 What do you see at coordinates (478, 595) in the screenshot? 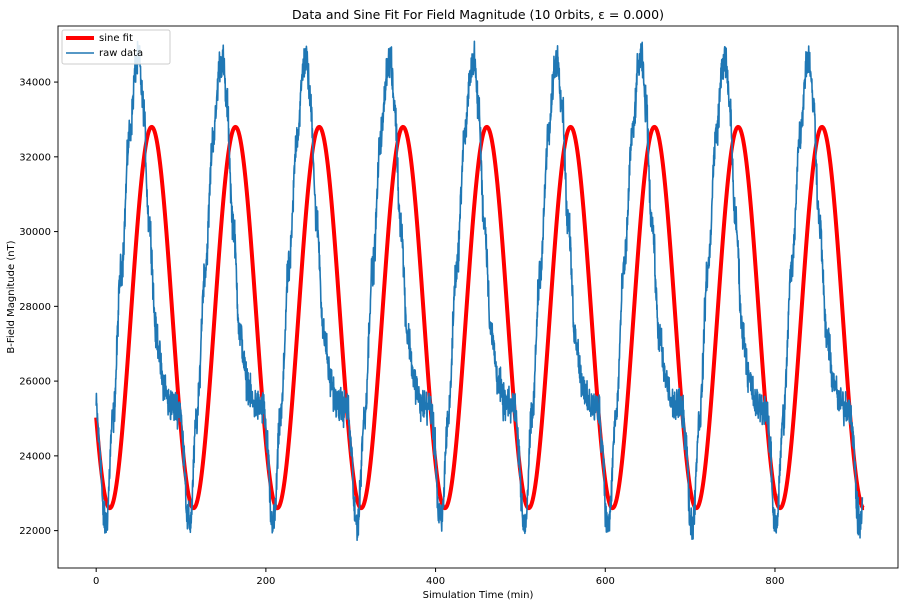
I see `x-axis-label: Simulation Time (min)` at bounding box center [478, 595].